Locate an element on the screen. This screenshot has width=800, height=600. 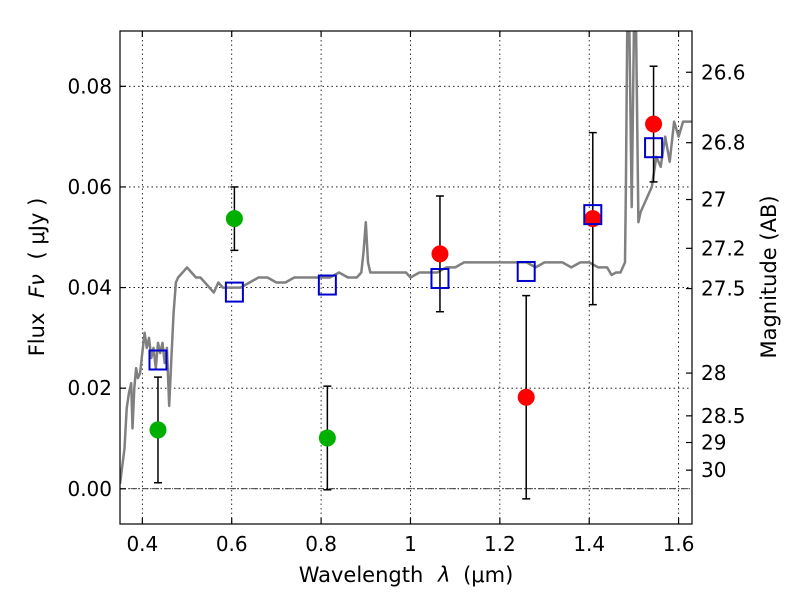
y-axis-title: Flux Fν ( μJy ) is located at coordinates (37, 277).